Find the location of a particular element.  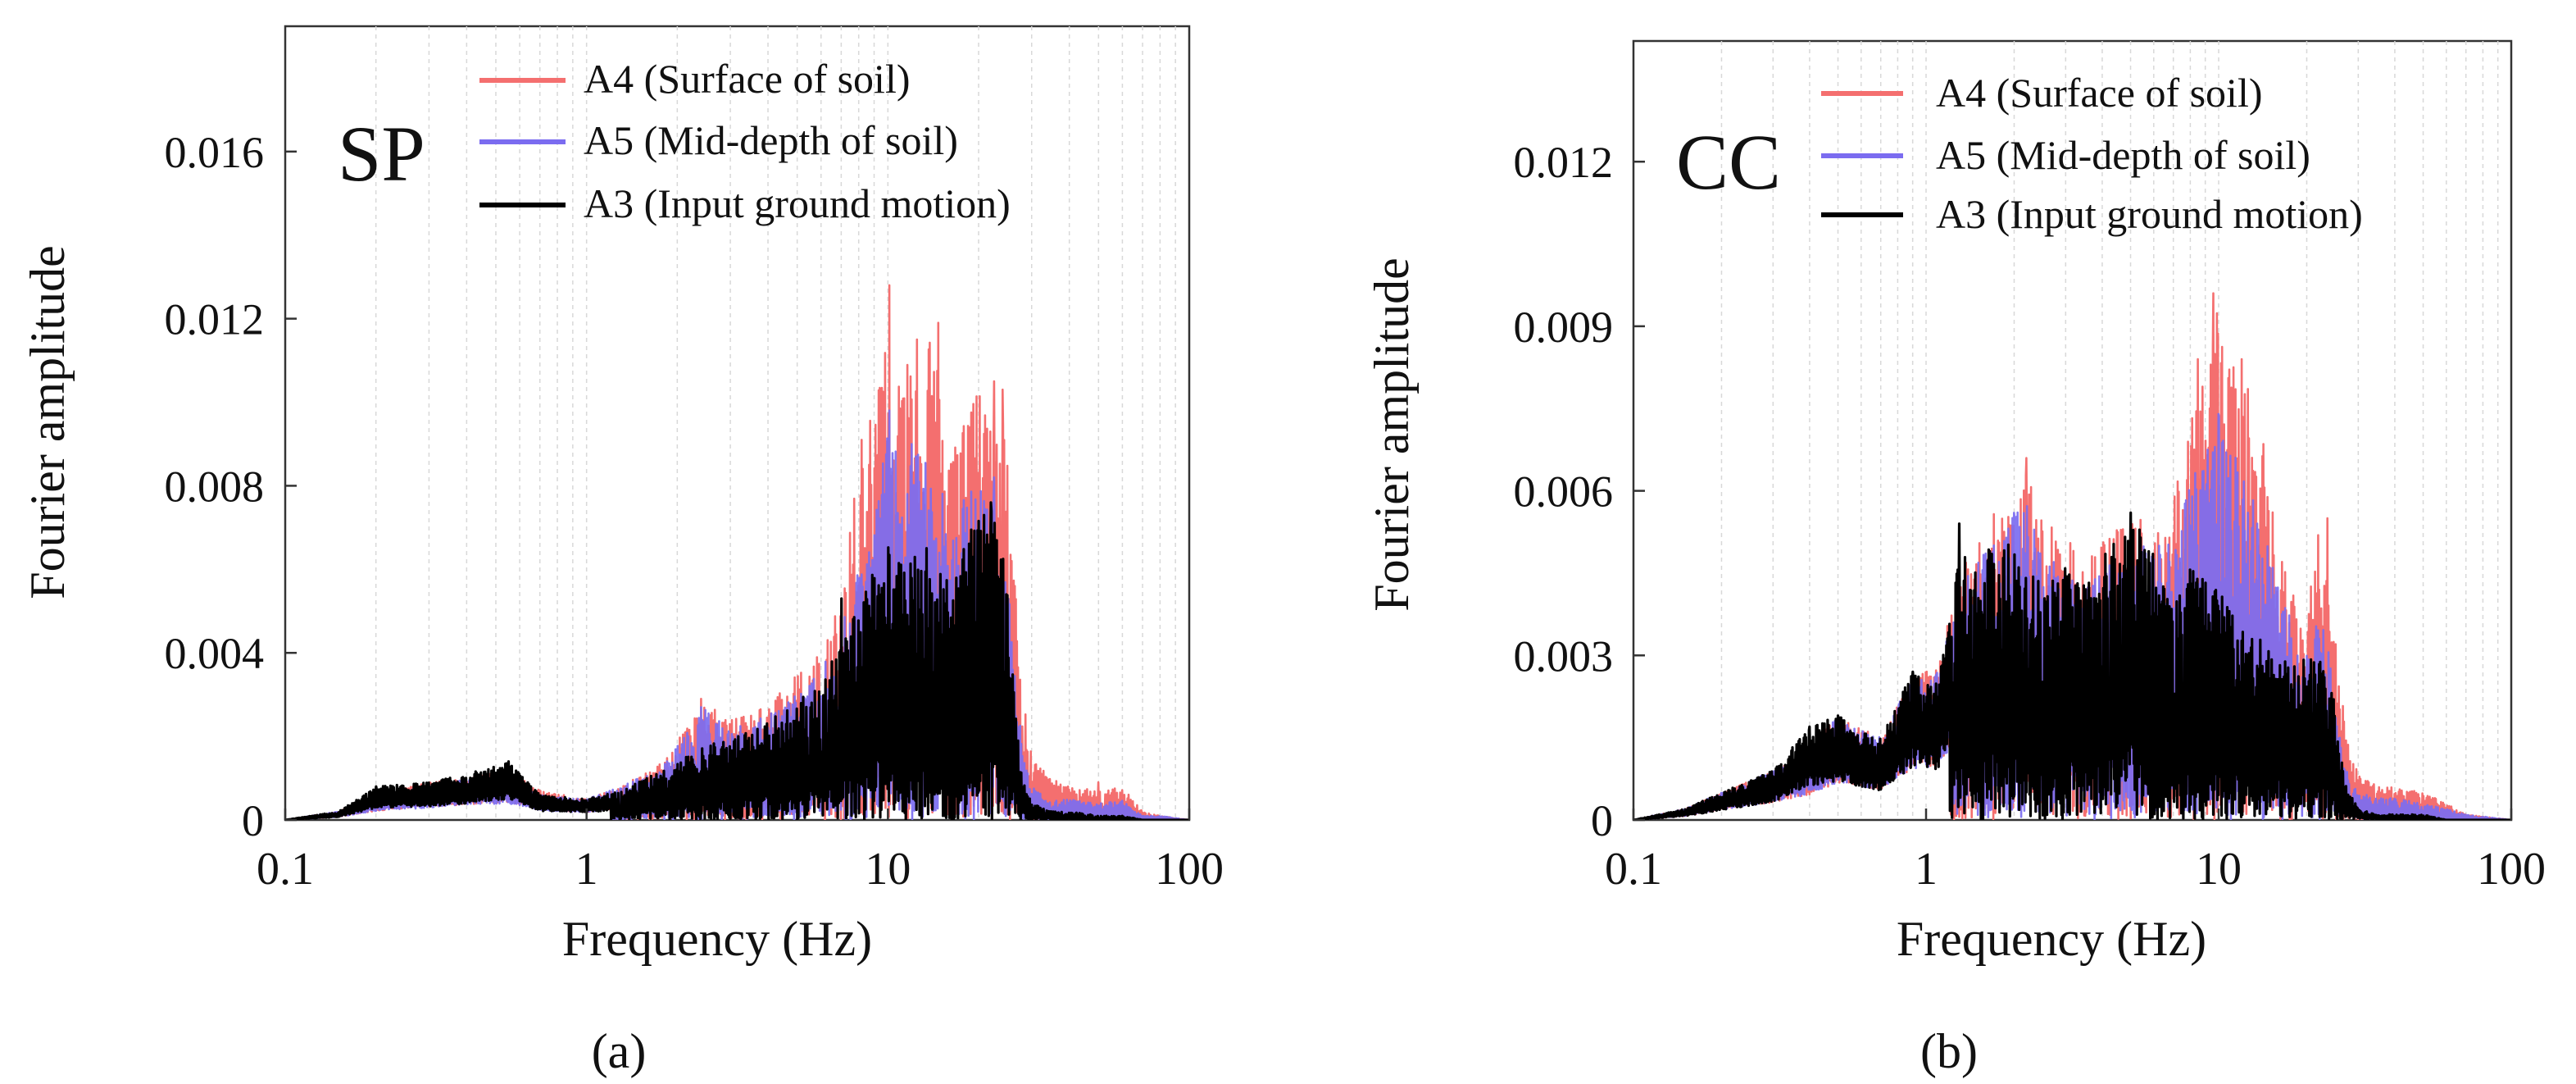

y-tick-label: 0.003 is located at coordinates (1564, 656).